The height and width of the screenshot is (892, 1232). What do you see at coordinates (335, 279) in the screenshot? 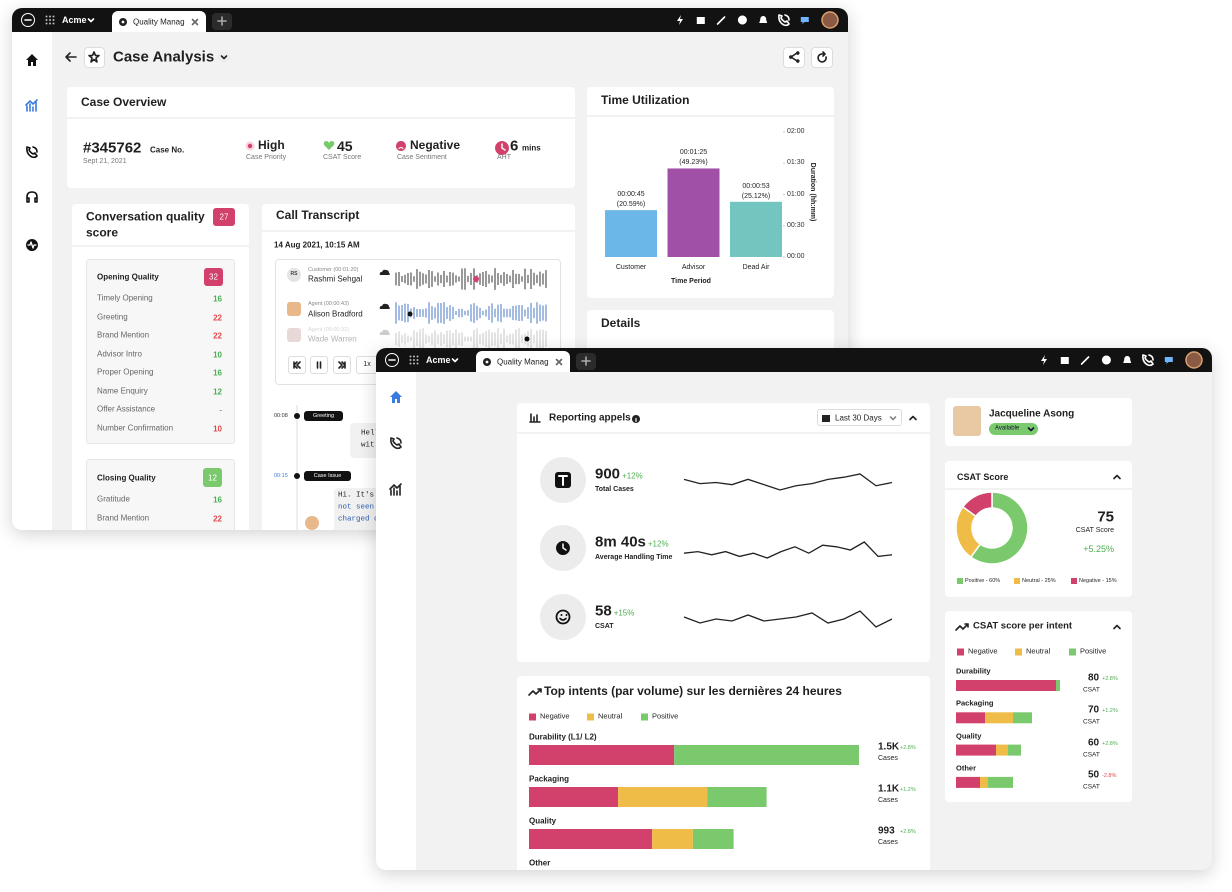
I see `speaker-name: Rashmi Sehgal` at bounding box center [335, 279].